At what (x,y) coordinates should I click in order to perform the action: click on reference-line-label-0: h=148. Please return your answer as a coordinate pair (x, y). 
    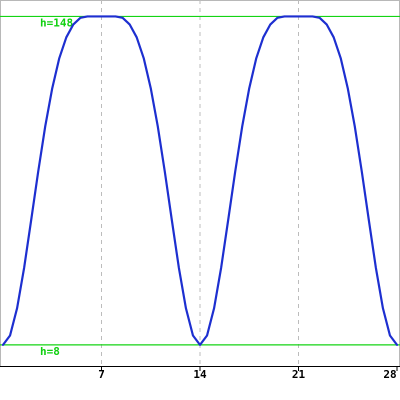
    Looking at the image, I should click on (56, 22).